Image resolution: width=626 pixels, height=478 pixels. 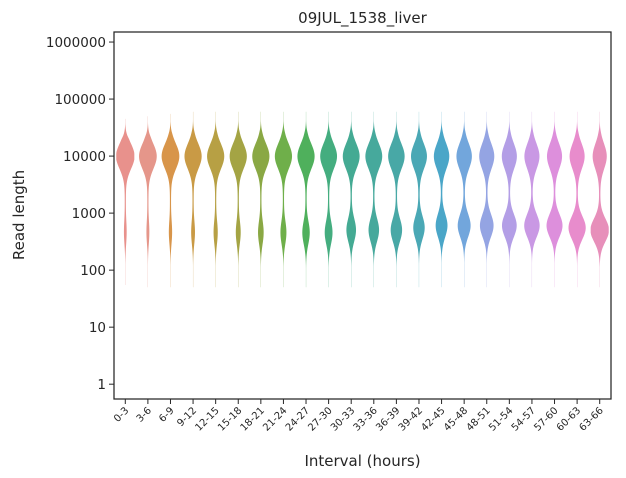 I want to click on y-tick-label: 100, so click(x=93, y=271).